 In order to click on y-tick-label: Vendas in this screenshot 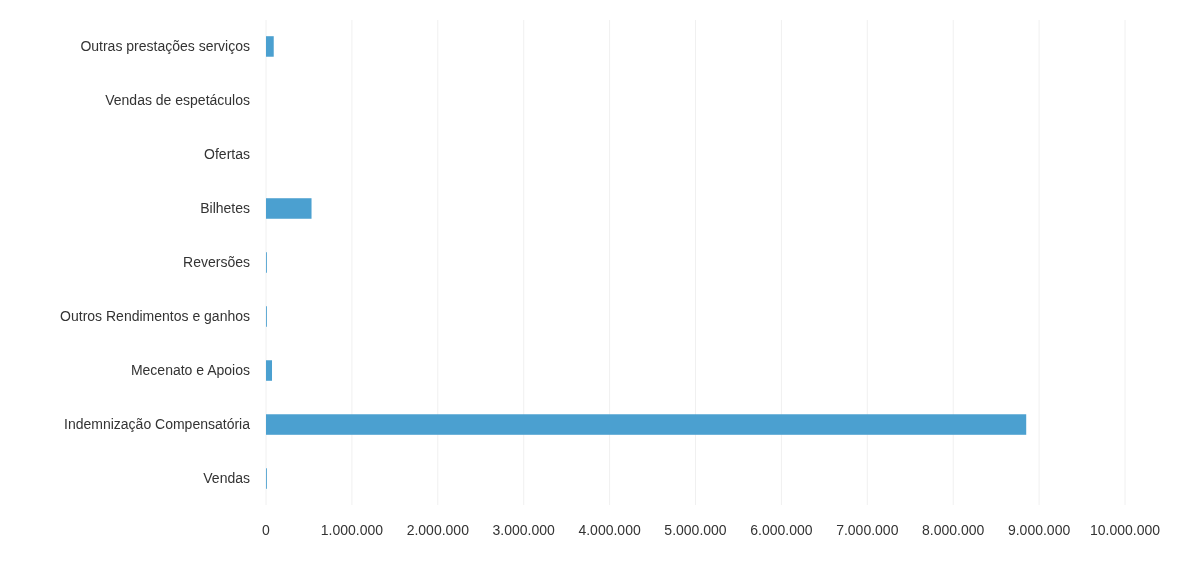, I will do `click(226, 478)`.